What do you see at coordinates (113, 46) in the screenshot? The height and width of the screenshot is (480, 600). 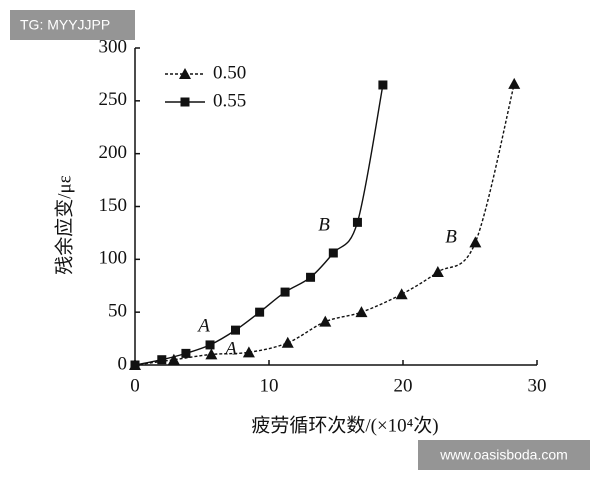 I see `y-tick-label: 300` at bounding box center [113, 46].